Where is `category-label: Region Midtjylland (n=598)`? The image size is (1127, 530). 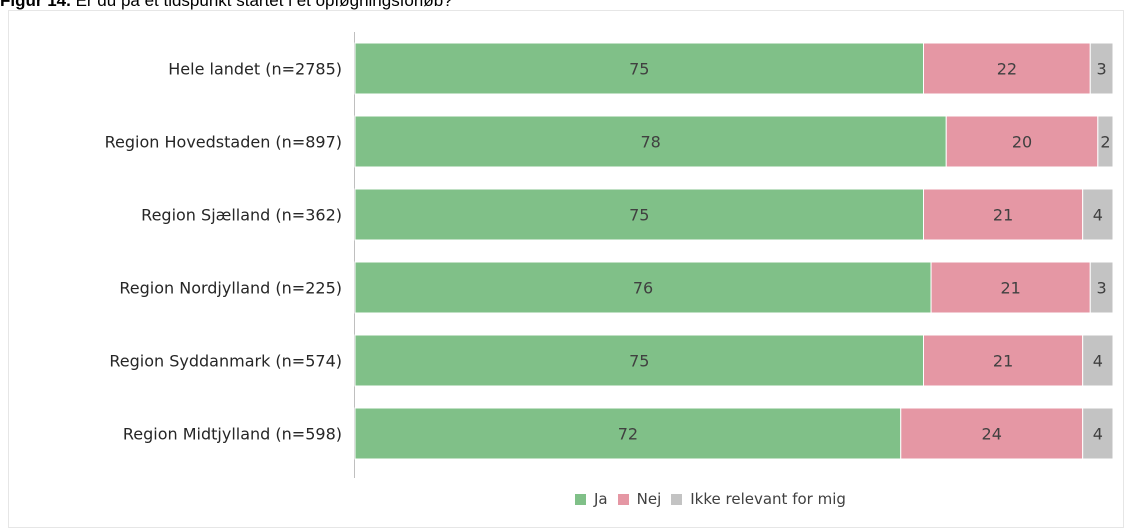
category-label: Region Midtjylland (n=598) is located at coordinates (232, 434).